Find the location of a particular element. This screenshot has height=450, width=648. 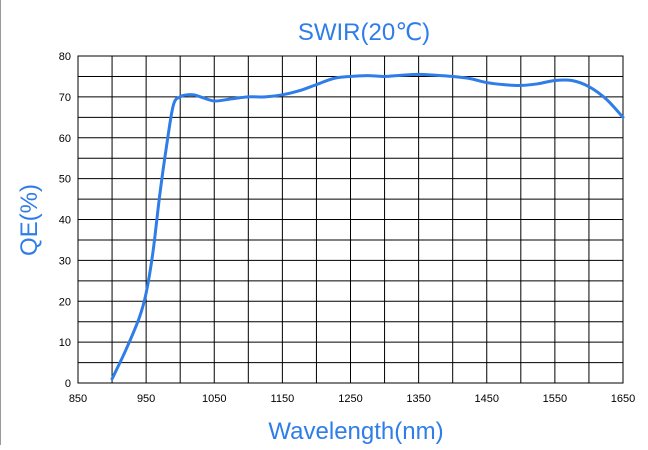

x-tick-label: 950 is located at coordinates (146, 399).